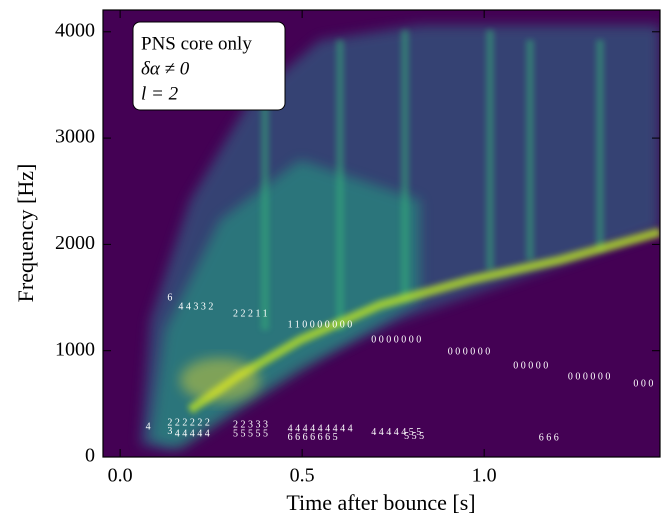 The width and height of the screenshot is (667, 517). Describe the element at coordinates (209, 66) in the screenshot. I see `annotation-box` at that location.